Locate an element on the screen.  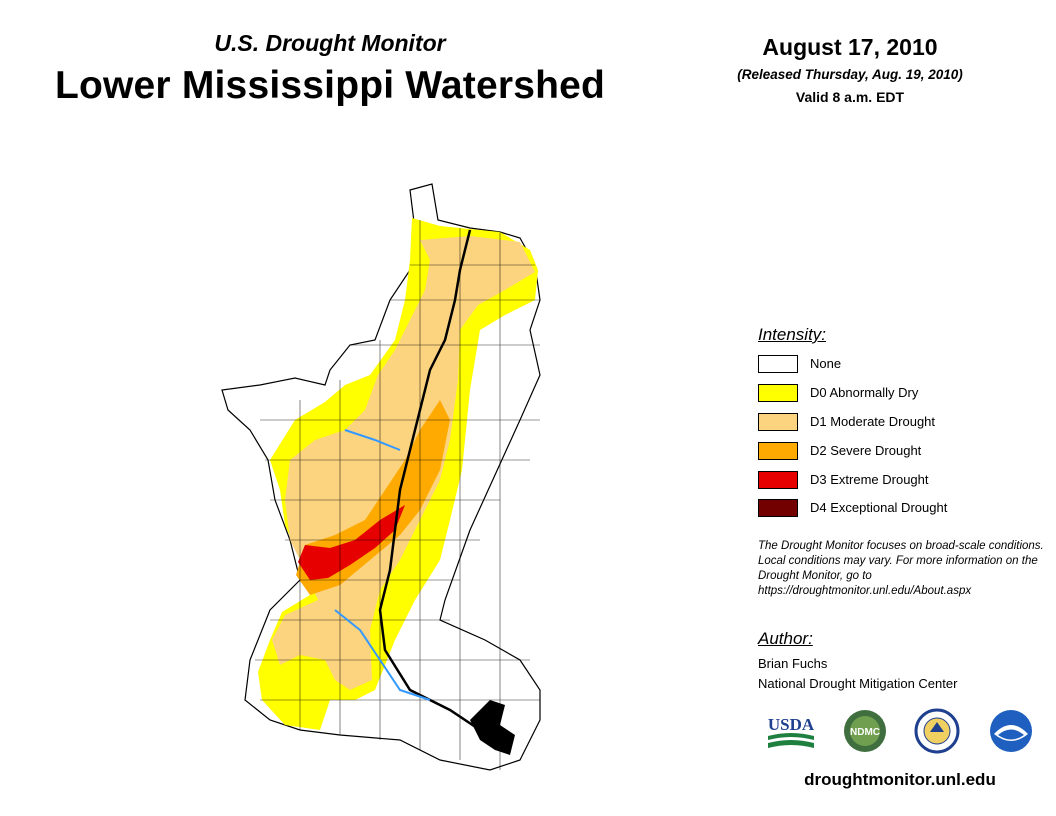
ndmc-logo: NDMC is located at coordinates (865, 731).